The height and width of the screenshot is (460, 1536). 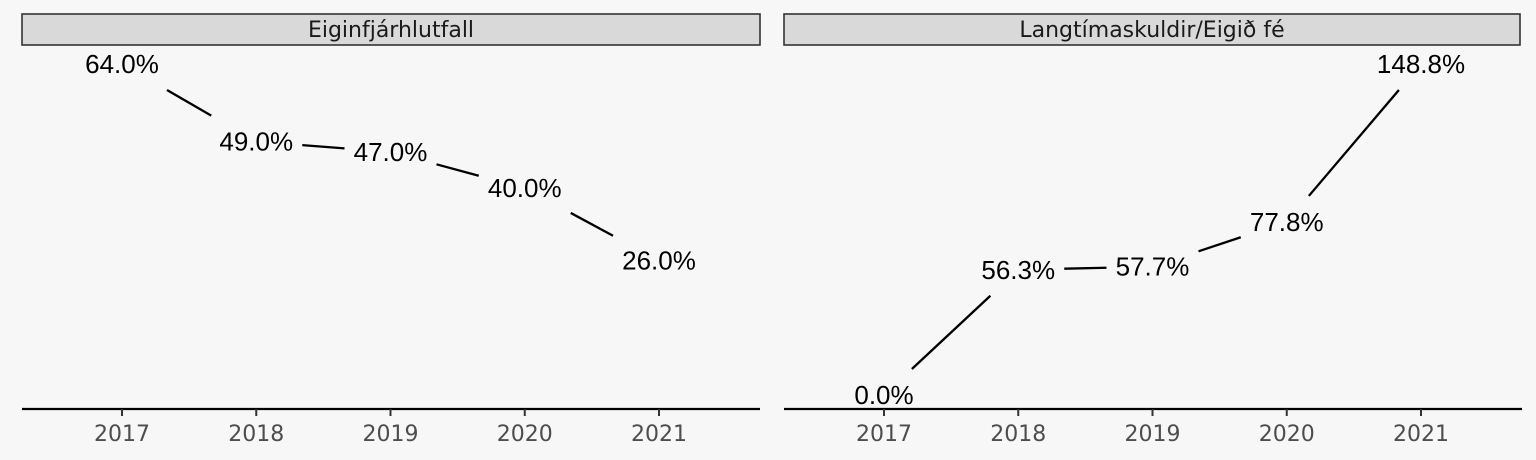 I want to click on facet-title-1: Eiginfjárhlutfall, so click(x=391, y=30).